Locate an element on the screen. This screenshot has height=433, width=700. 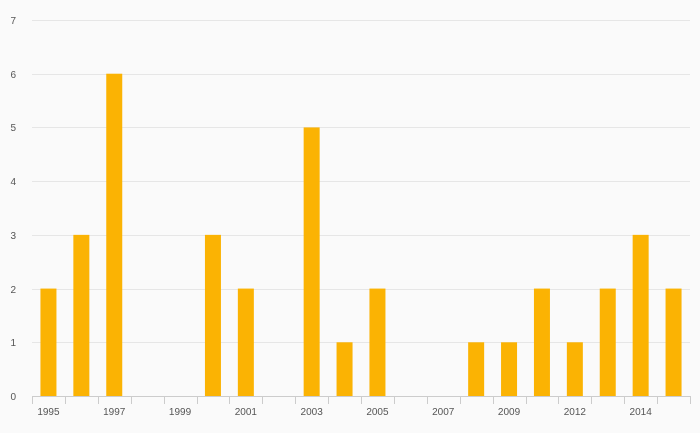
bar-2000 is located at coordinates (212, 315).